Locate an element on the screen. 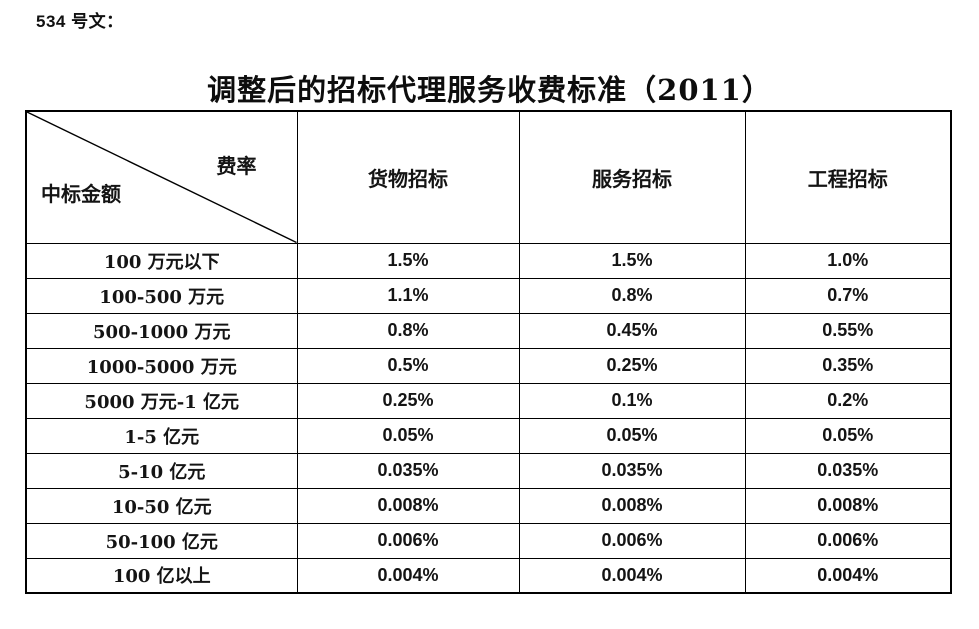 This screenshot has width=979, height=629. table-row: 100-500 万元 1.1% 0.8% 0.7% is located at coordinates (488, 295).